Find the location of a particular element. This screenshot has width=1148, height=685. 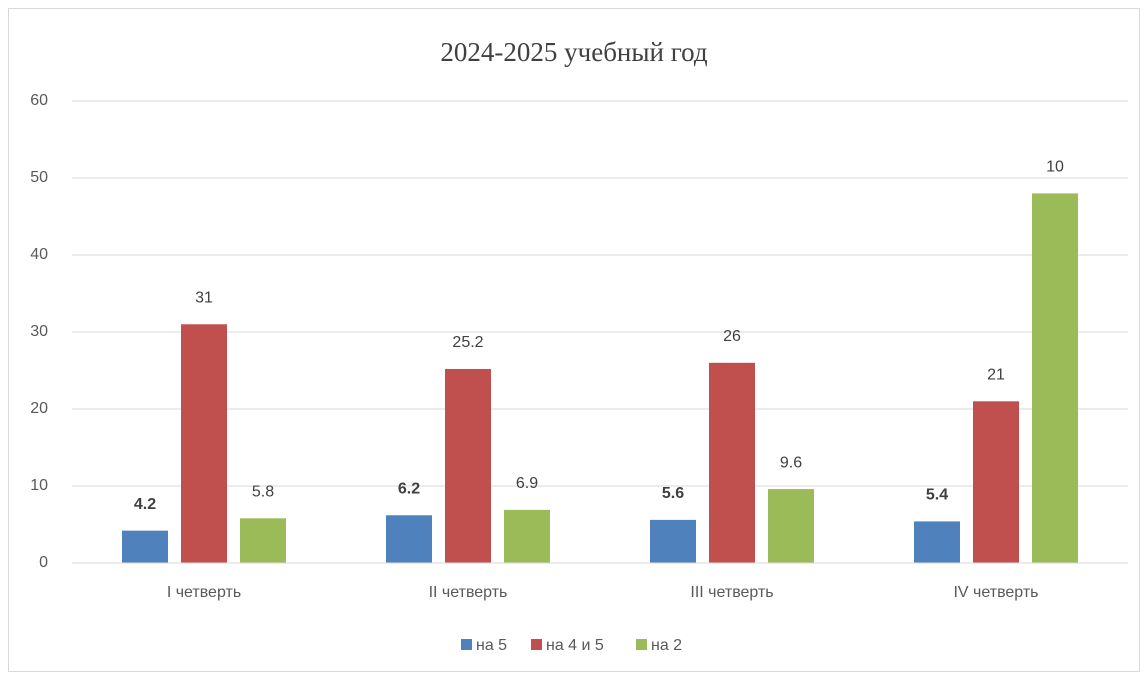

x-tick-label: IV четверть is located at coordinates (995, 592).